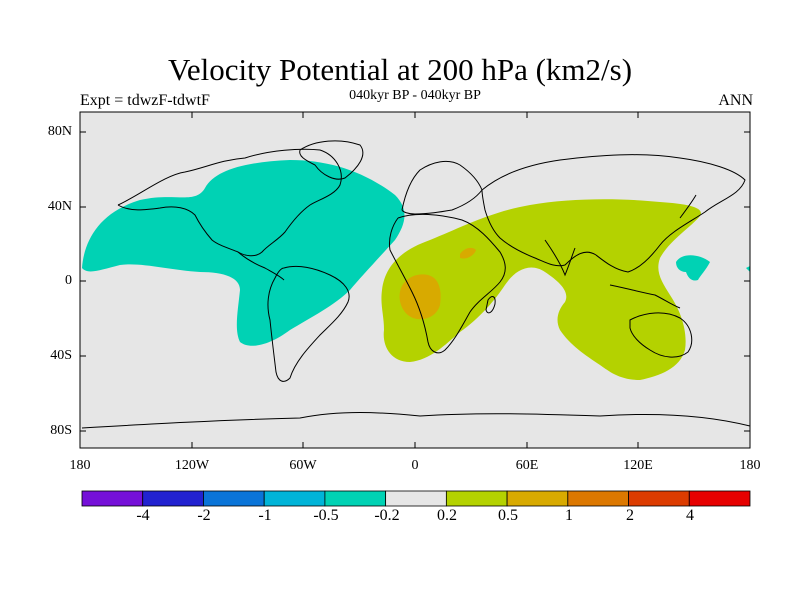 The width and height of the screenshot is (800, 600). Describe the element at coordinates (690, 515) in the screenshot. I see `colorbar-label: 4` at that location.